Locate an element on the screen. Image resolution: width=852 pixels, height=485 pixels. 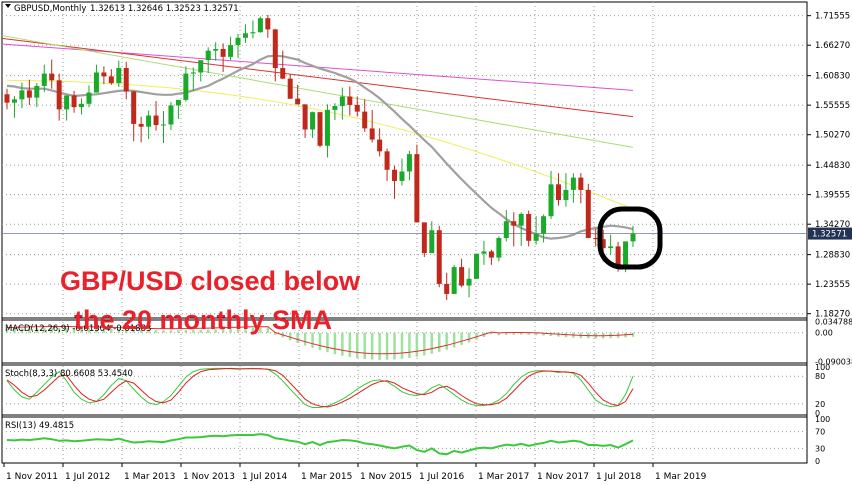
stoch-main-line is located at coordinates (320, 387).